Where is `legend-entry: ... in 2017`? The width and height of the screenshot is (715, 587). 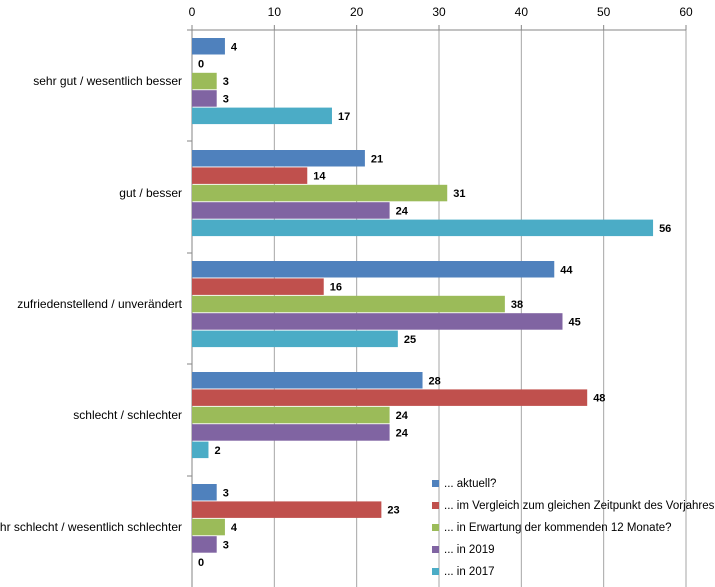 legend-entry: ... in 2017 is located at coordinates (469, 572).